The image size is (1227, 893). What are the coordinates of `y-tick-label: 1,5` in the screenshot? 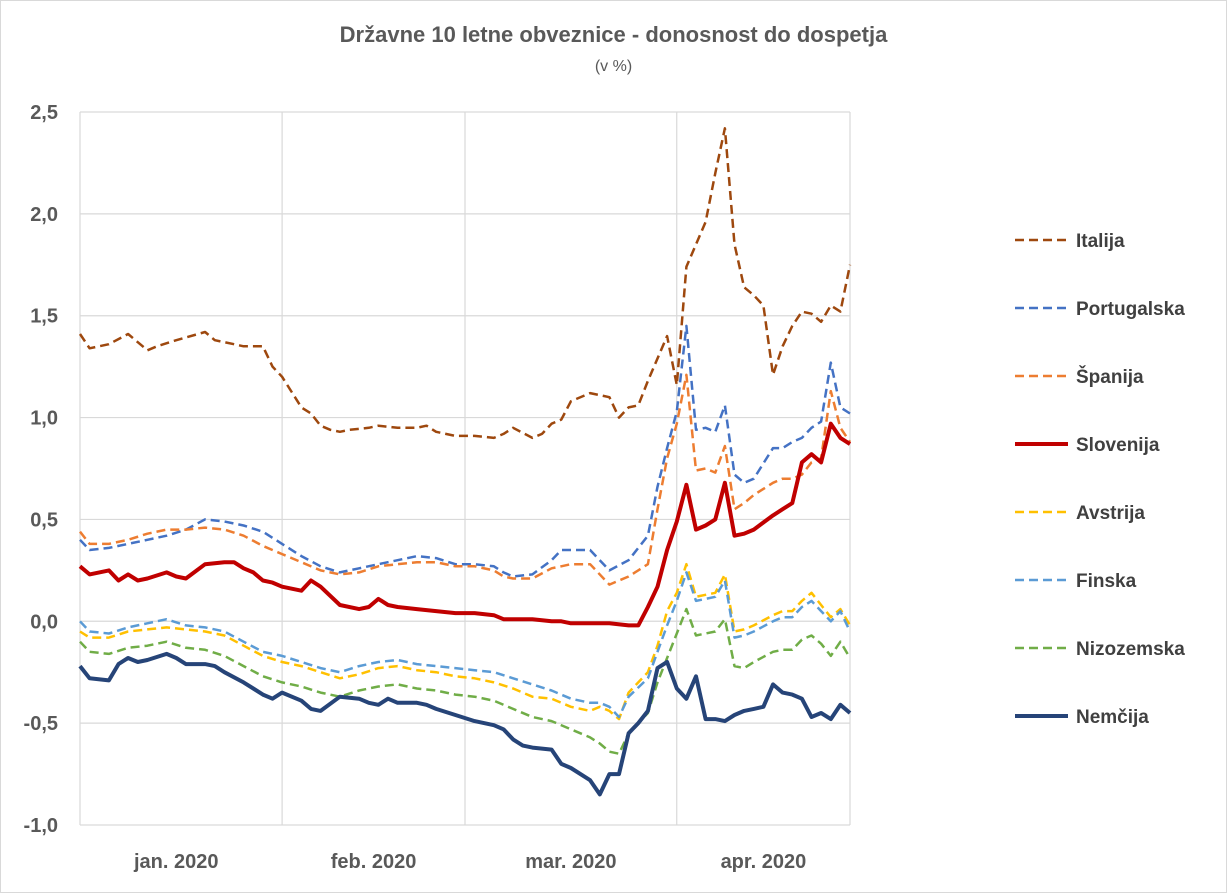 It's located at (44, 317).